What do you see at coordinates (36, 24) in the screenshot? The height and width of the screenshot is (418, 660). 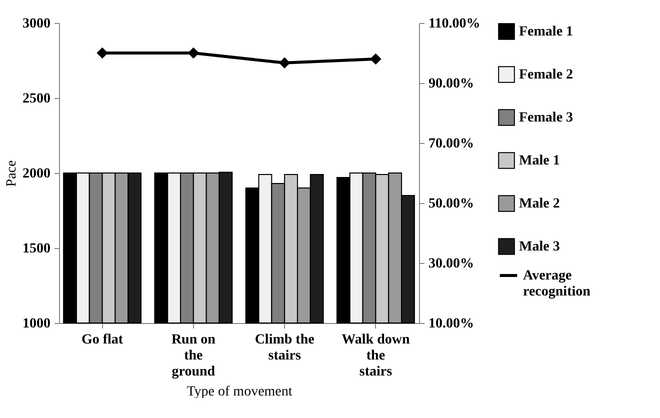 I see `y-tick-label: 3000` at bounding box center [36, 24].